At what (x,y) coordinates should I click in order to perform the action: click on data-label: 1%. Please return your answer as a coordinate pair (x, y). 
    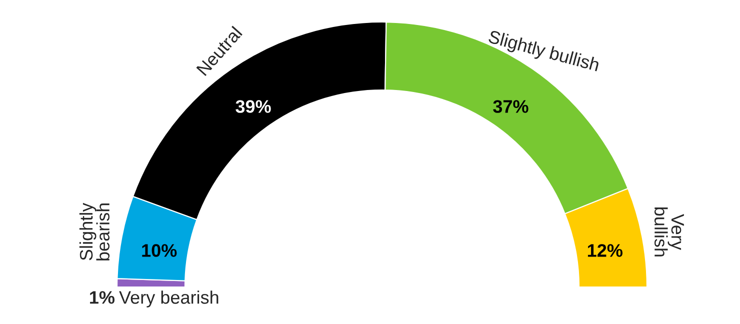
    Looking at the image, I should click on (102, 297).